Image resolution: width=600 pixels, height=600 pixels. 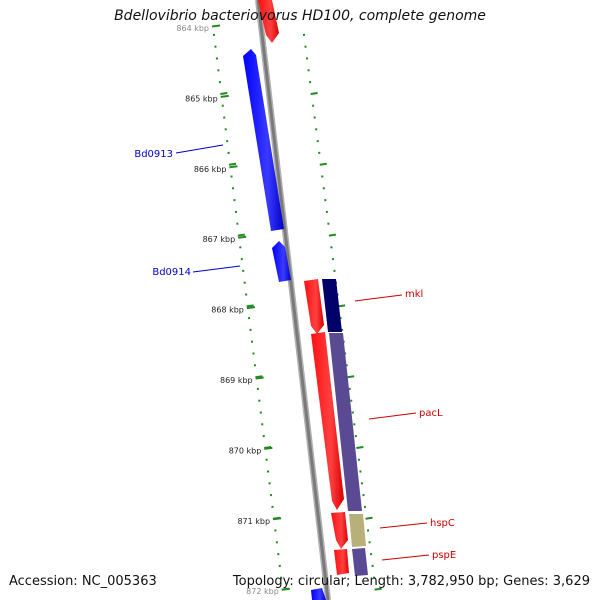 What do you see at coordinates (378, 298) in the screenshot?
I see `callout-line-mkl` at bounding box center [378, 298].